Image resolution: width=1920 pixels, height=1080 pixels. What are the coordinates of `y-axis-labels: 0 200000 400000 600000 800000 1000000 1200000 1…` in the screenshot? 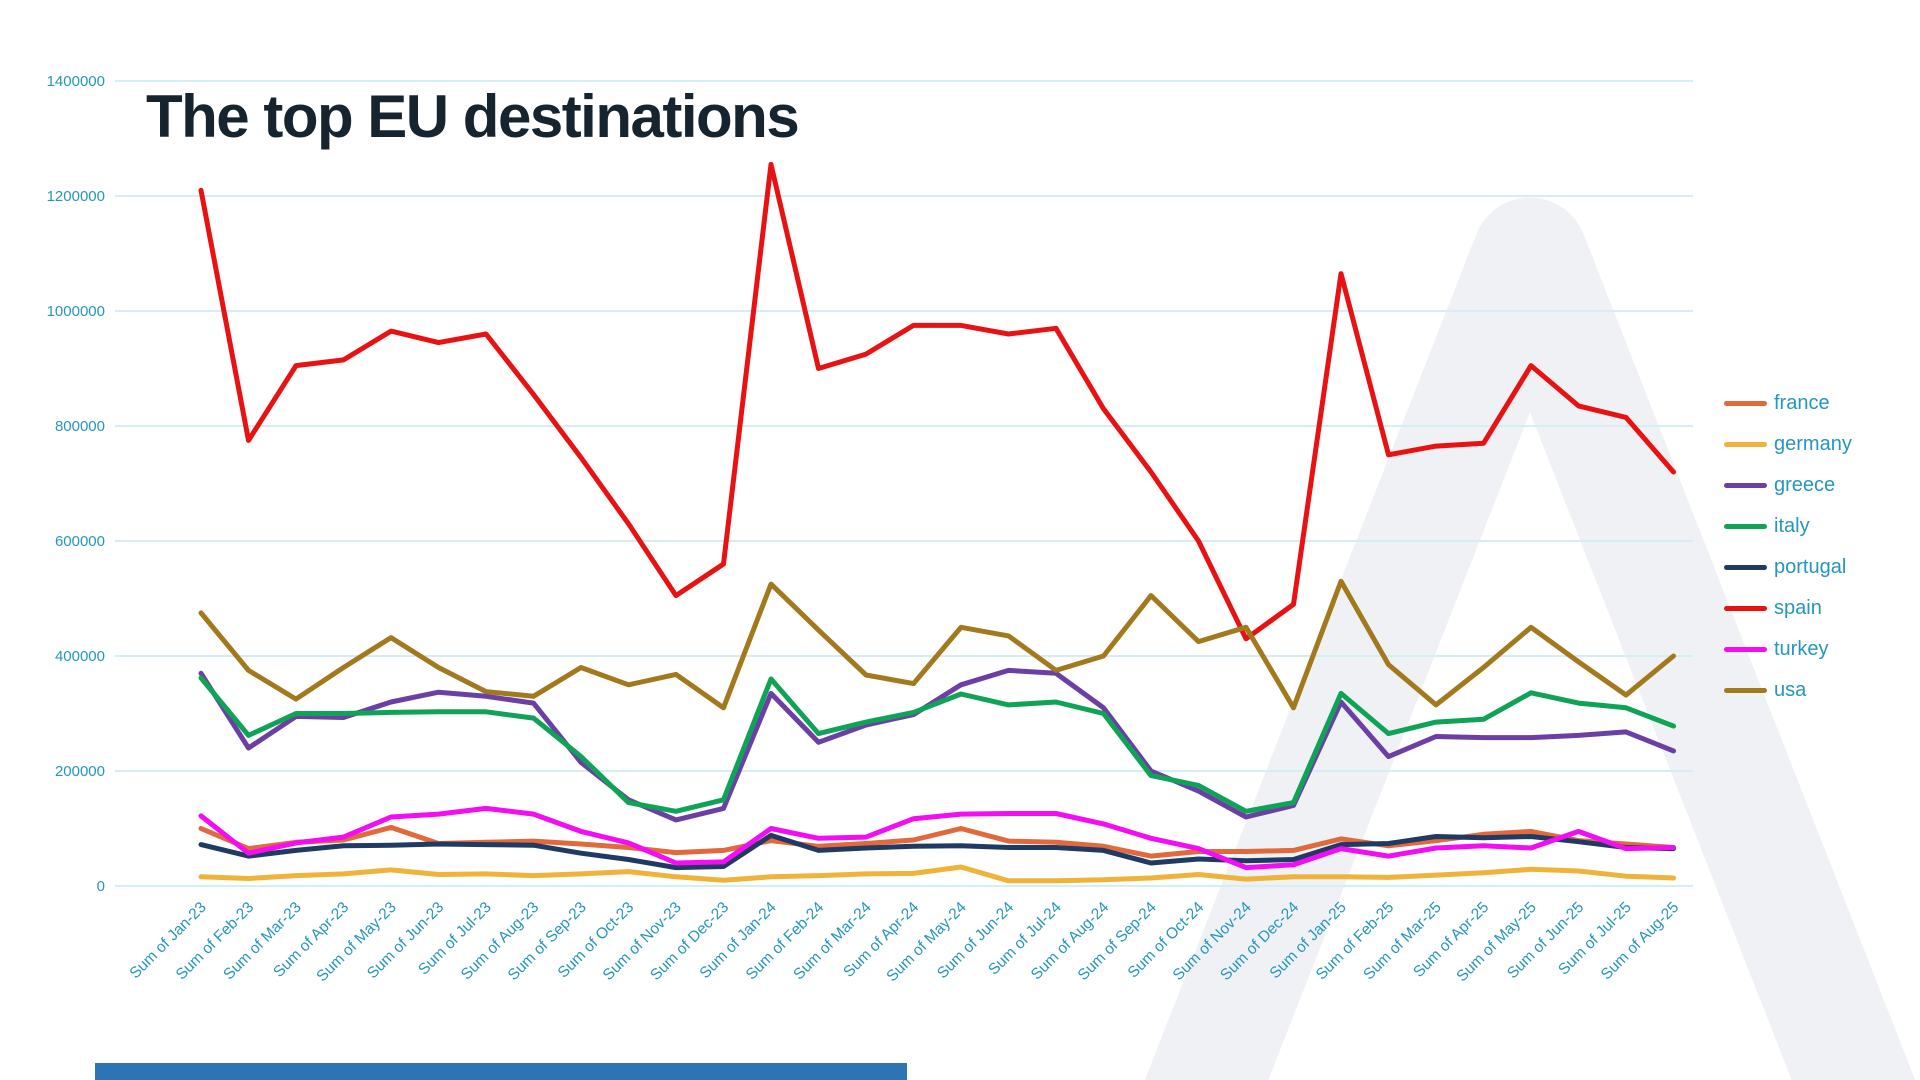 It's located at (76, 484).